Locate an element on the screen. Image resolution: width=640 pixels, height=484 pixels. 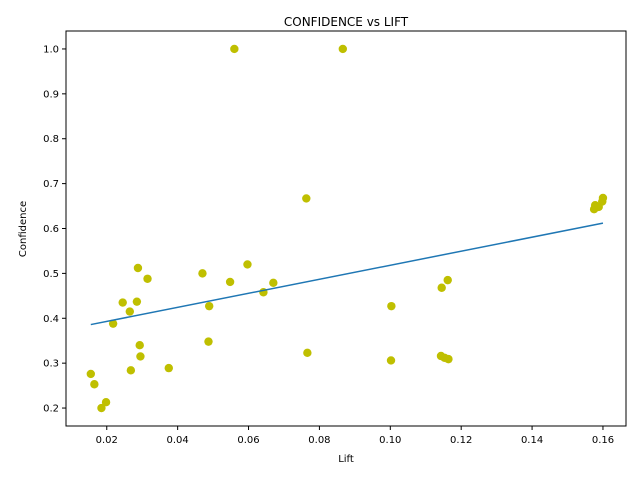
x-tick-label: 0.02 is located at coordinates (107, 440).